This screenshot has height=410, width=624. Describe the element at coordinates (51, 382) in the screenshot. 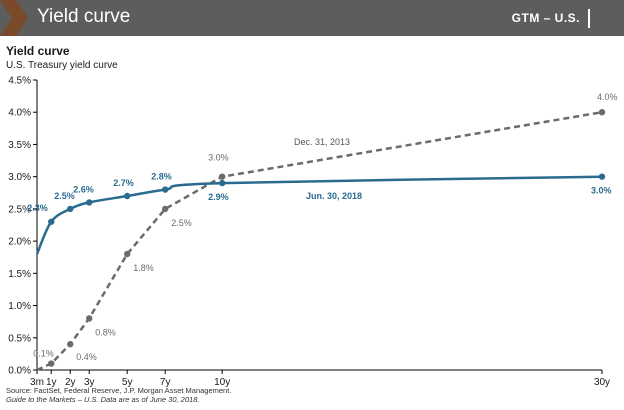

I see `x-tick-label: 1y` at that location.